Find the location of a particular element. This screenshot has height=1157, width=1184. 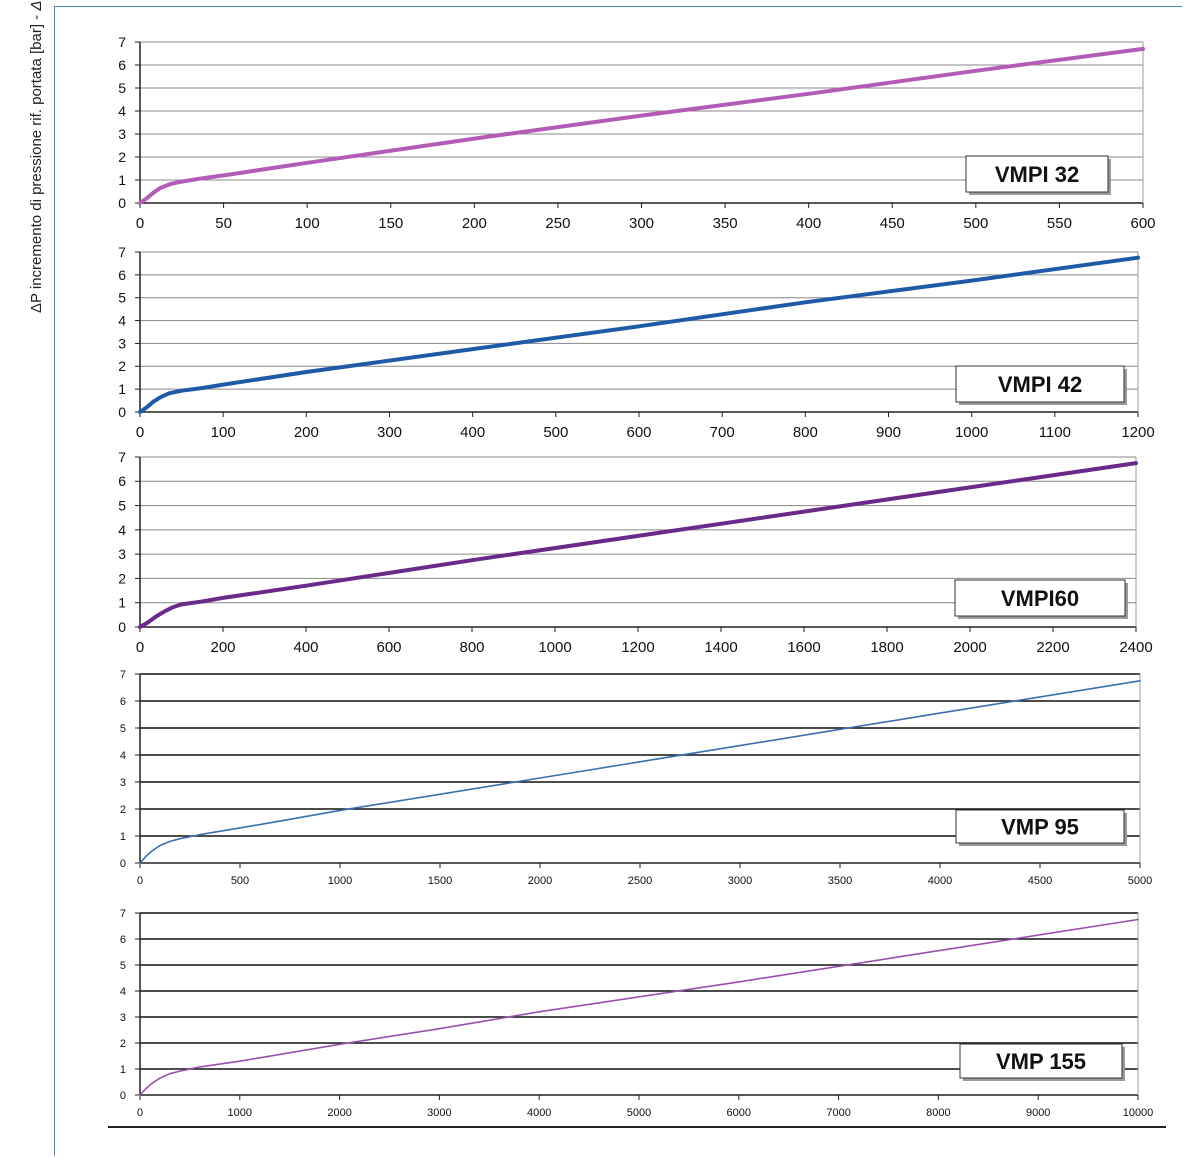

x-tick-label: 2200 is located at coordinates (1052, 647).